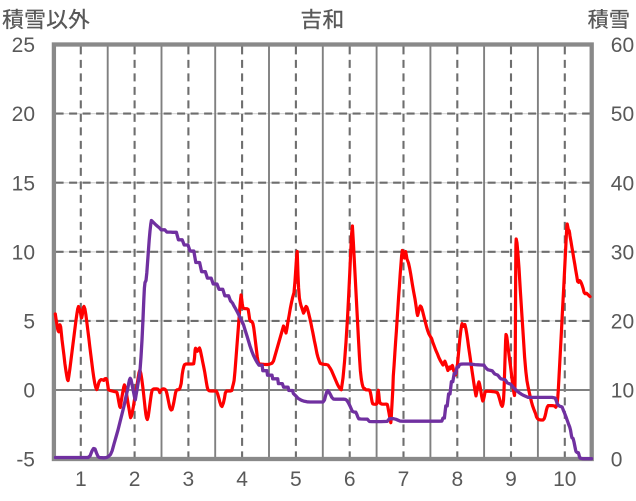  I want to click on svg-text: 25, so click(23, 45).